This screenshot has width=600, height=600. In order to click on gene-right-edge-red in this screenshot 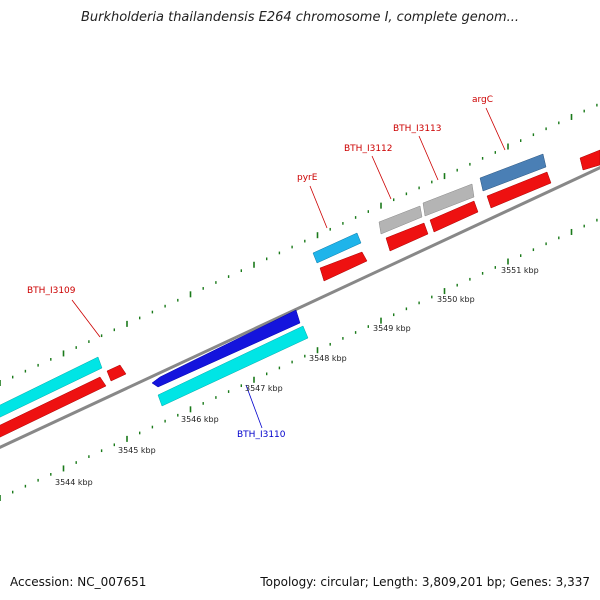, I will do `click(589, 160)`.